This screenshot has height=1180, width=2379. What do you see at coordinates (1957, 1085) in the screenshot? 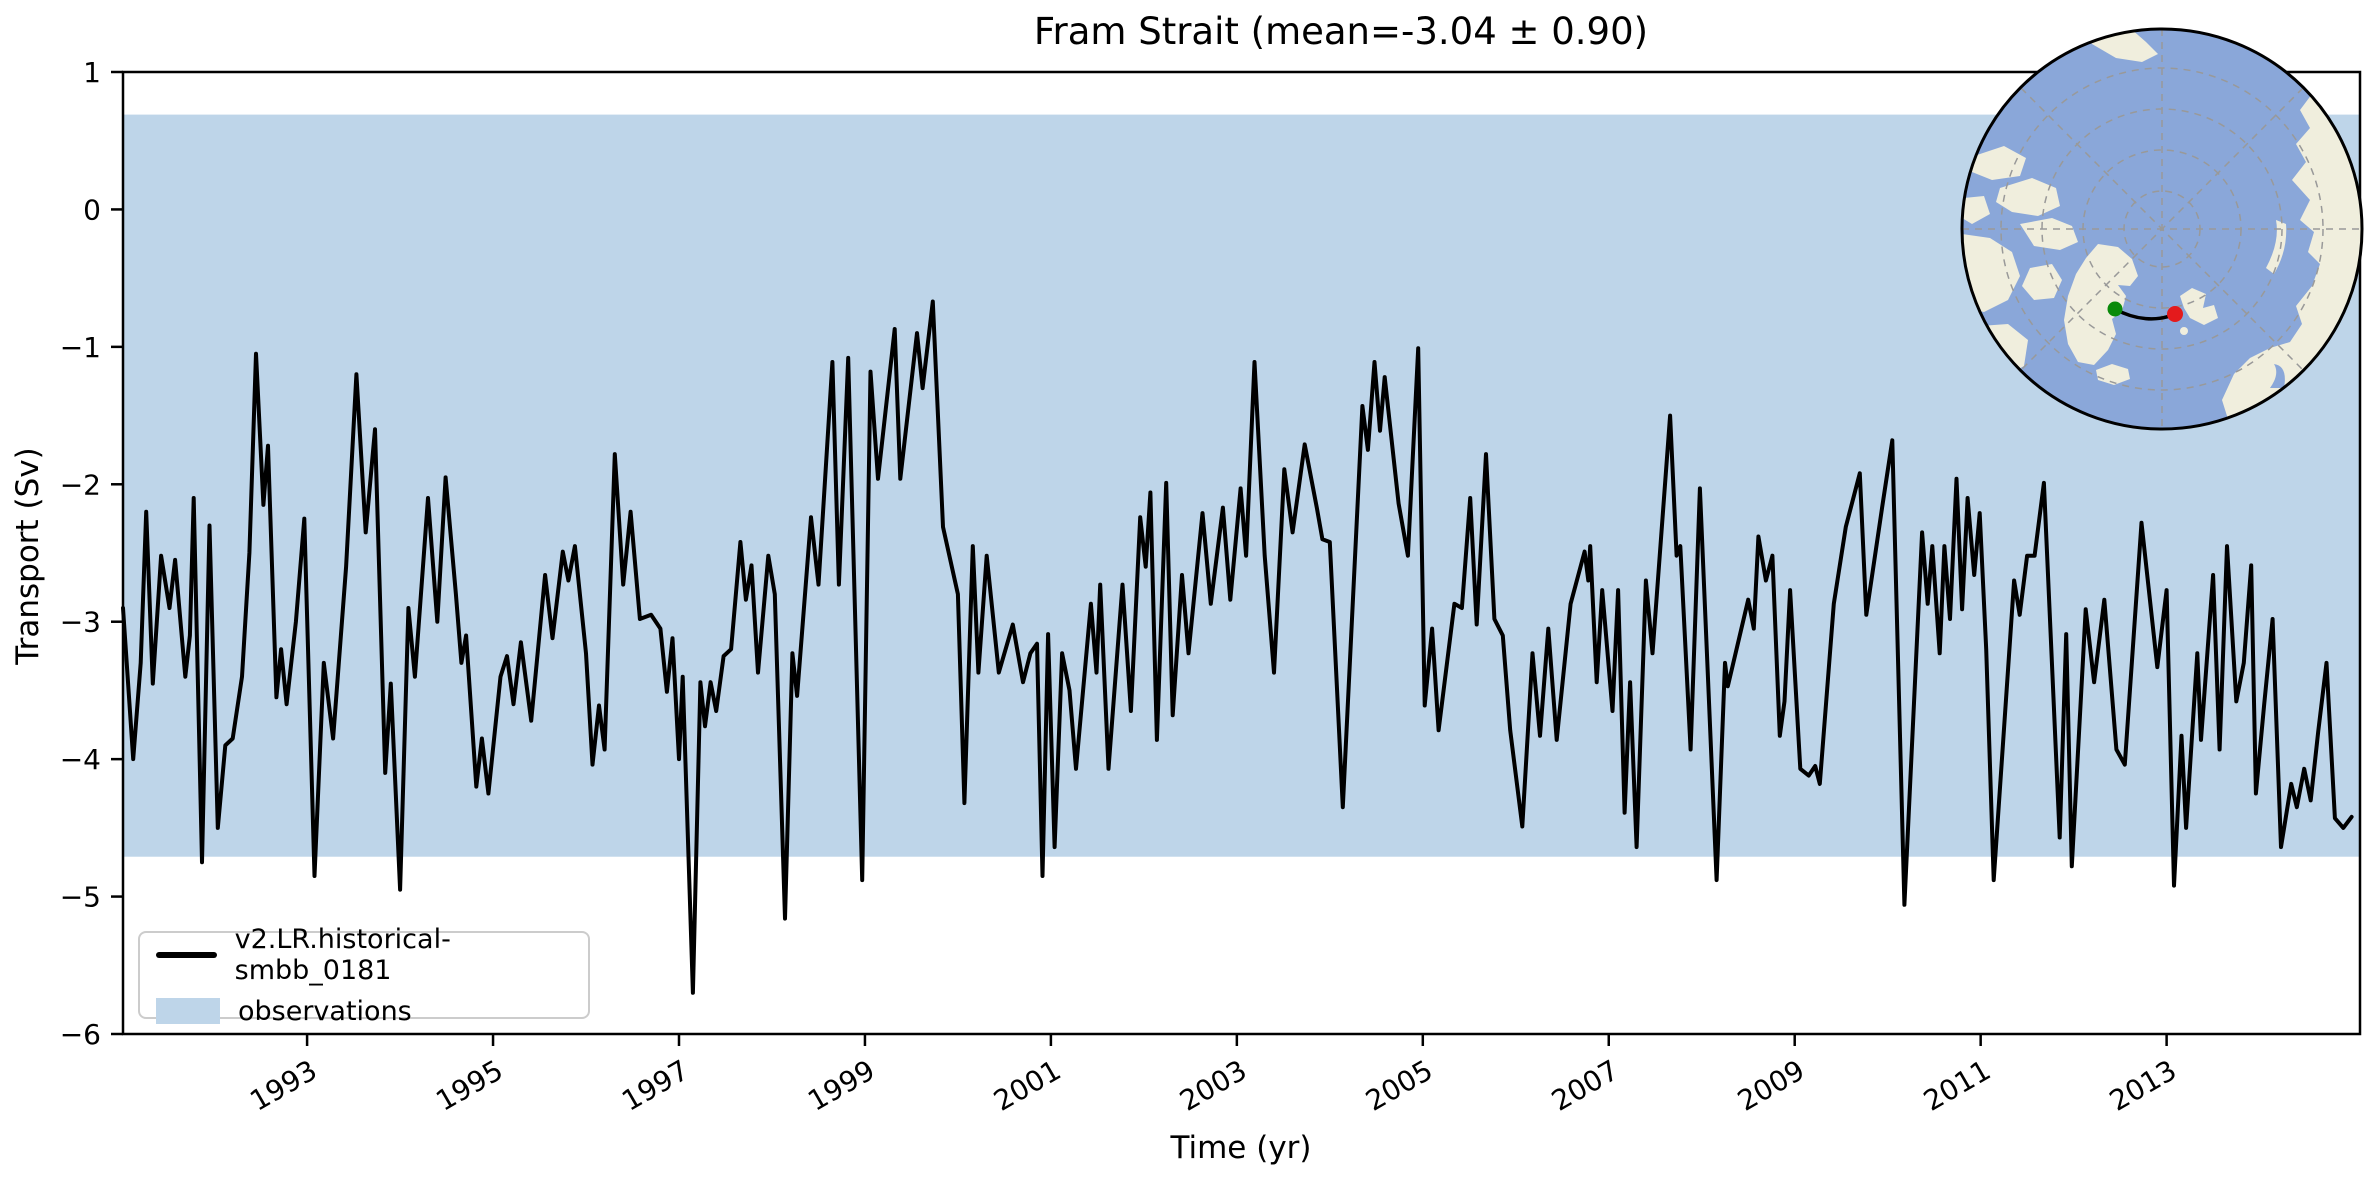
I see `x-tick-label: 2011` at bounding box center [1957, 1085].